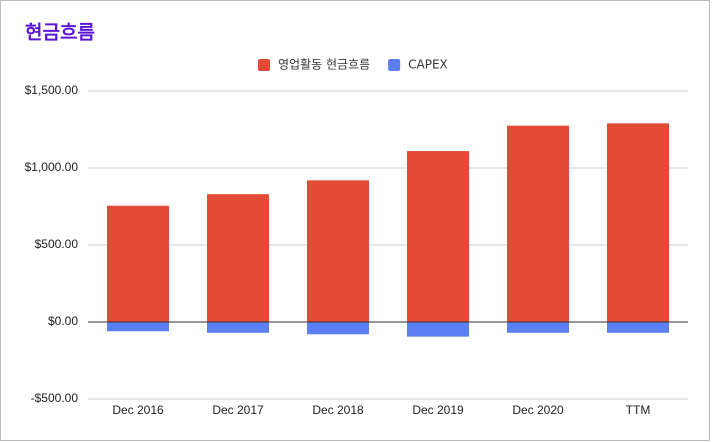  I want to click on y-tick-label: $1,500.00, so click(52, 90).